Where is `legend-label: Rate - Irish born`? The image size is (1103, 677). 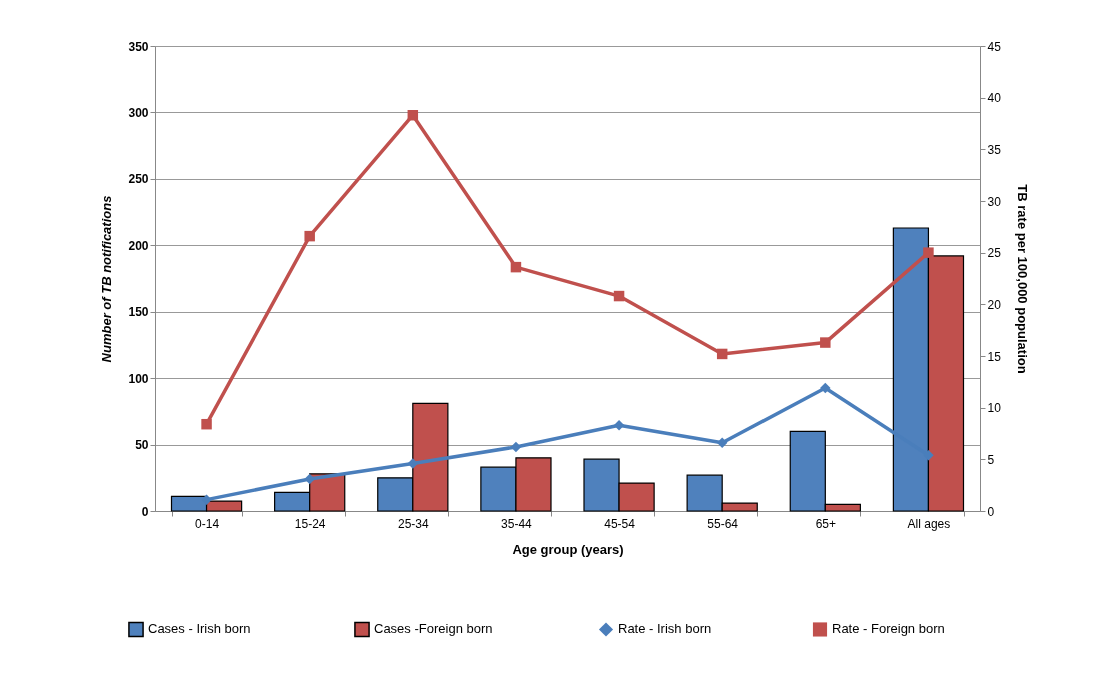
legend-label: Rate - Irish born is located at coordinates (665, 629).